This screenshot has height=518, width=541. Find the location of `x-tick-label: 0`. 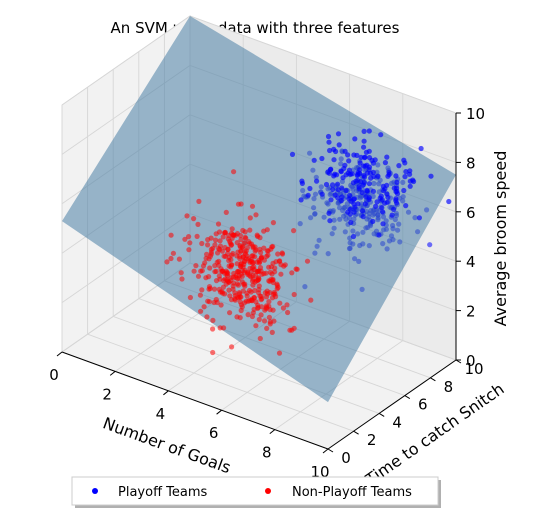

x-tick-label: 0 is located at coordinates (54, 375).